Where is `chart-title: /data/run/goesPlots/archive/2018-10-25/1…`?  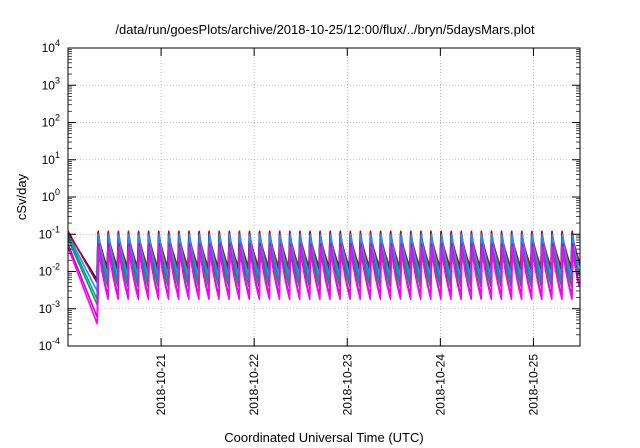 chart-title: /data/run/goesPlots/archive/2018-10-25/1… is located at coordinates (325, 29).